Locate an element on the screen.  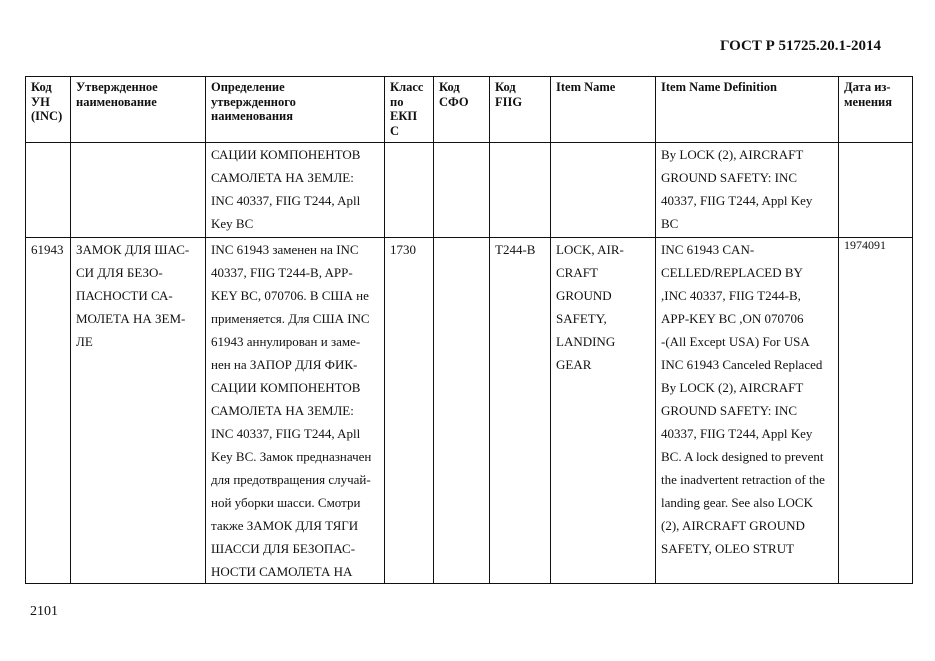
cell-text: ЛЕ is located at coordinates (84, 341).